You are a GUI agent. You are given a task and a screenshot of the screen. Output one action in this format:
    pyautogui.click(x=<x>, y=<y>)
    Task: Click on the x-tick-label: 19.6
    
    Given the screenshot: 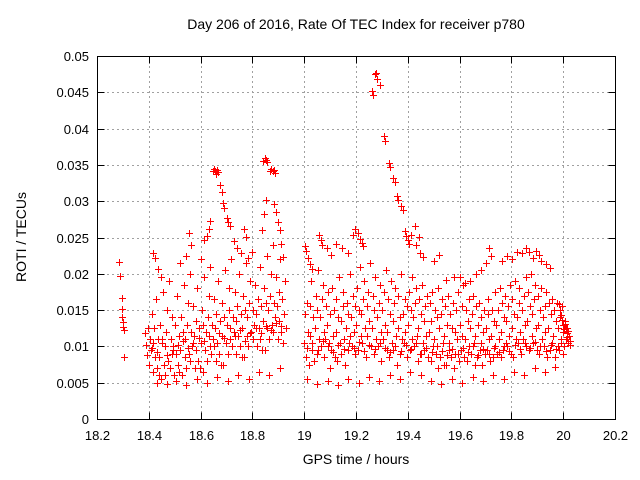 What is the action you would take?
    pyautogui.click(x=460, y=435)
    